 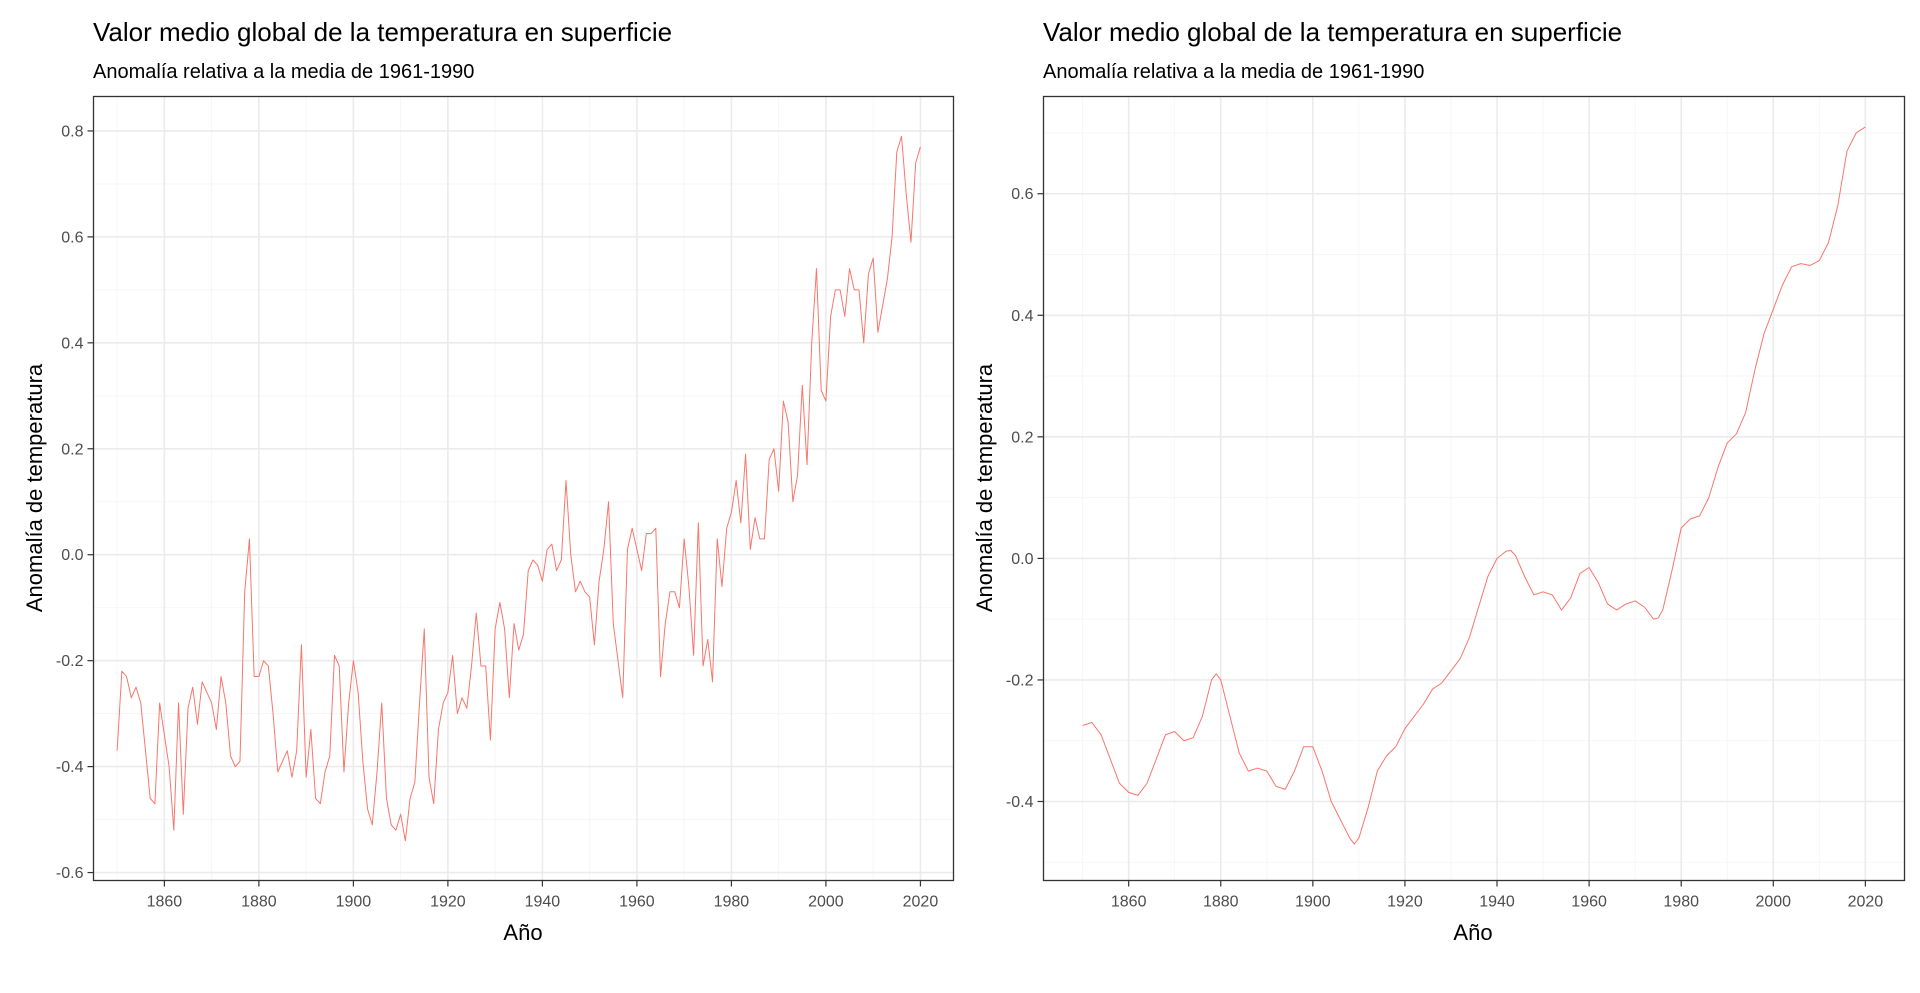 I want to click on chart-left-x-axis-title: Año, so click(x=522, y=932).